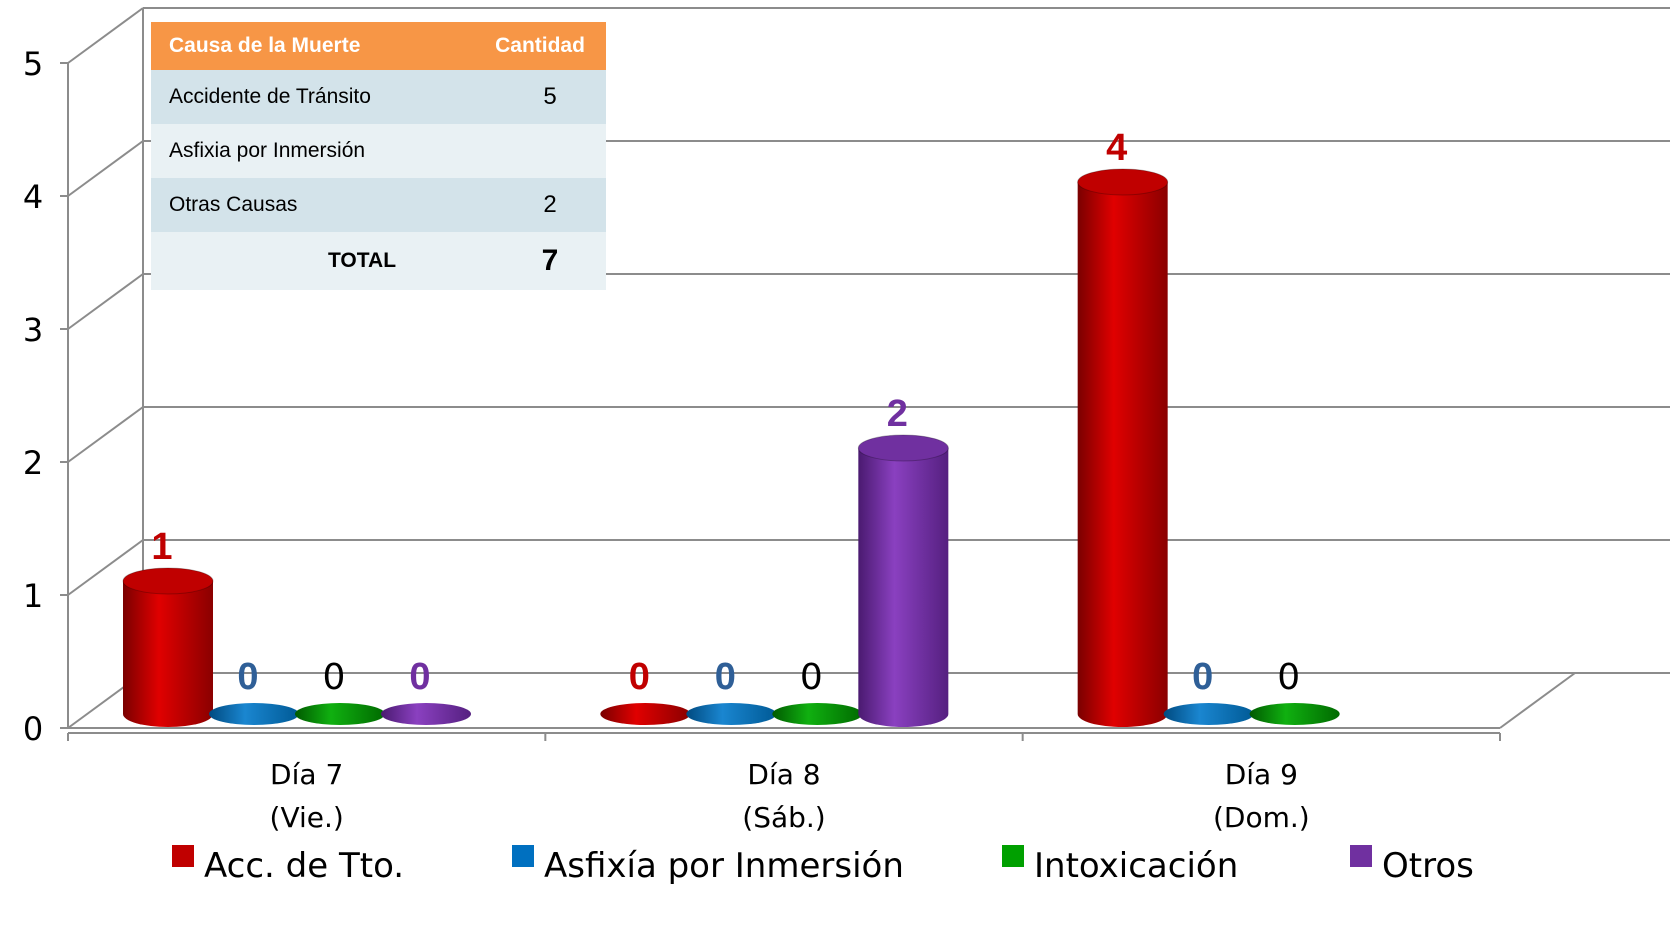 The width and height of the screenshot is (1670, 941). I want to click on y-tick-label: 1, so click(33, 596).